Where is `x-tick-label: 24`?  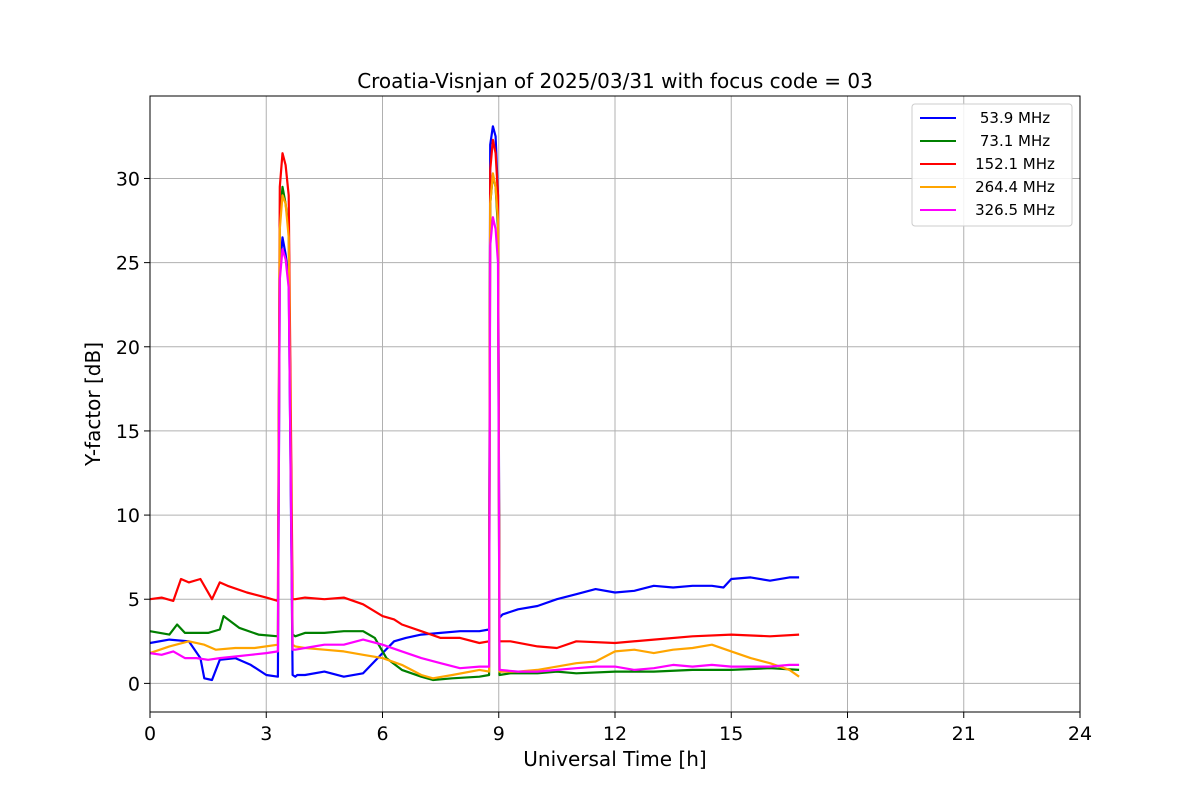 x-tick-label: 24 is located at coordinates (1080, 734).